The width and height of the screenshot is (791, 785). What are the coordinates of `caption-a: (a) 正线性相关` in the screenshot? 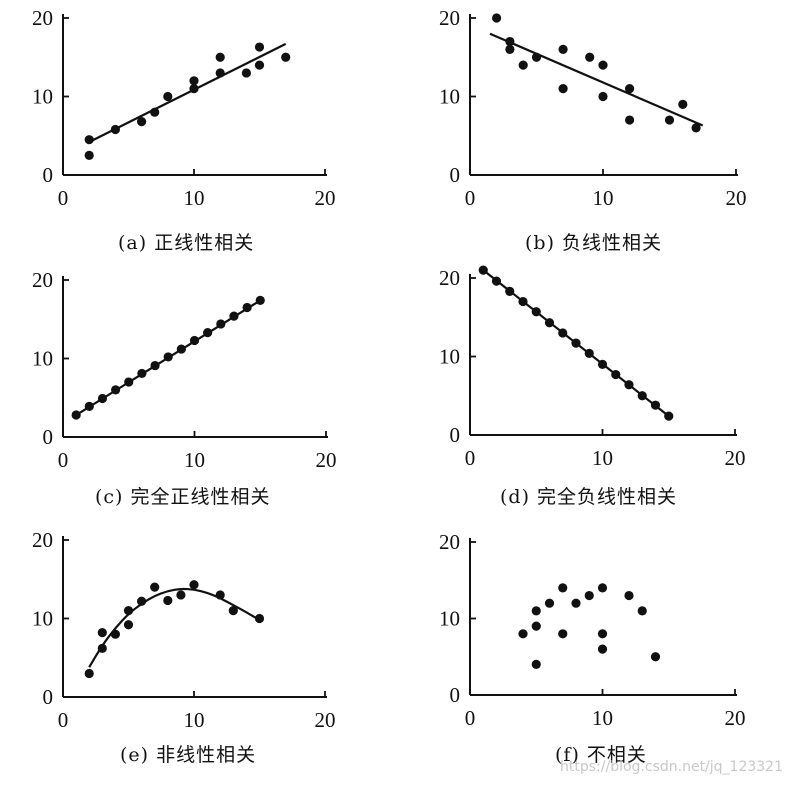 It's located at (186, 243).